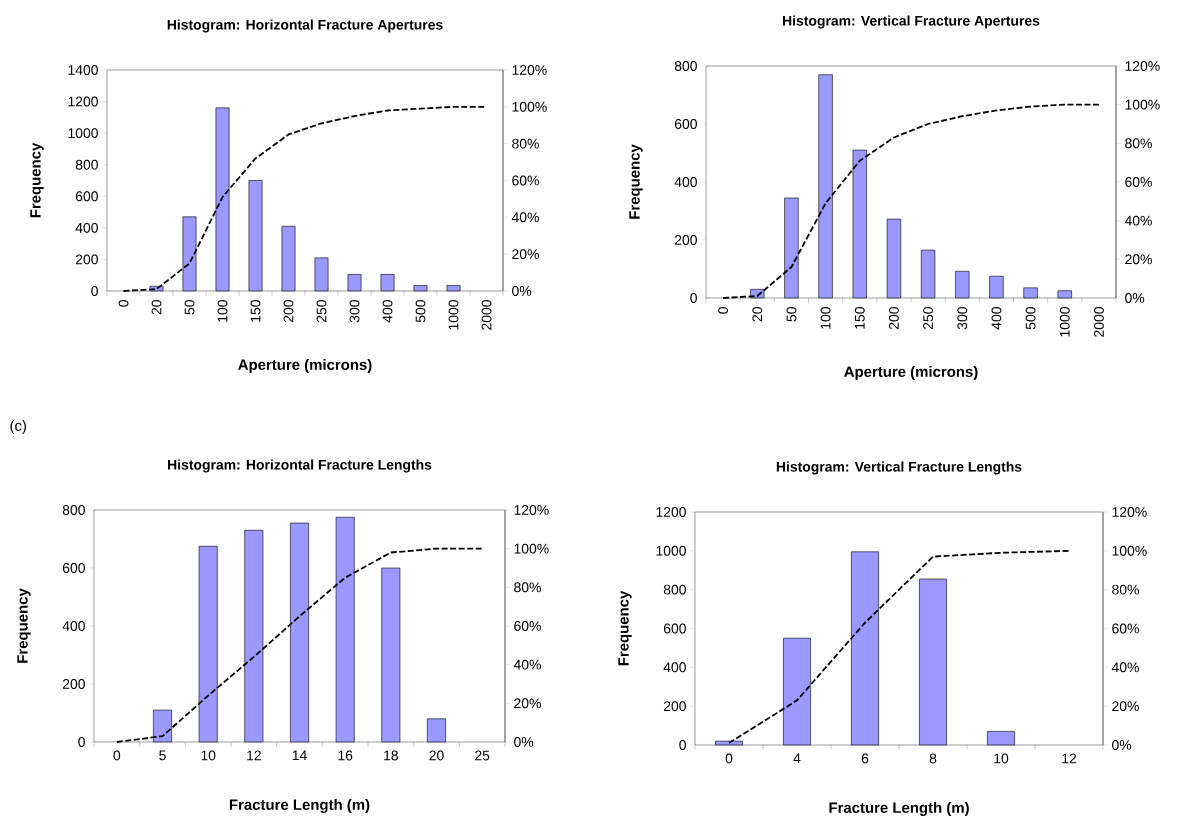 The height and width of the screenshot is (825, 1178). I want to click on chart-title: Histogram: Vertical Fracture Lengths, so click(899, 468).